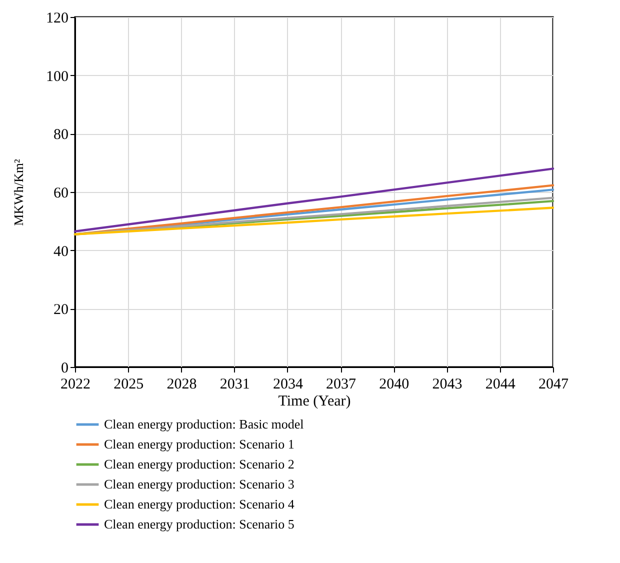 The image size is (620, 563). What do you see at coordinates (199, 504) in the screenshot?
I see `legend-label: Clean energy production: Scenario 4` at bounding box center [199, 504].